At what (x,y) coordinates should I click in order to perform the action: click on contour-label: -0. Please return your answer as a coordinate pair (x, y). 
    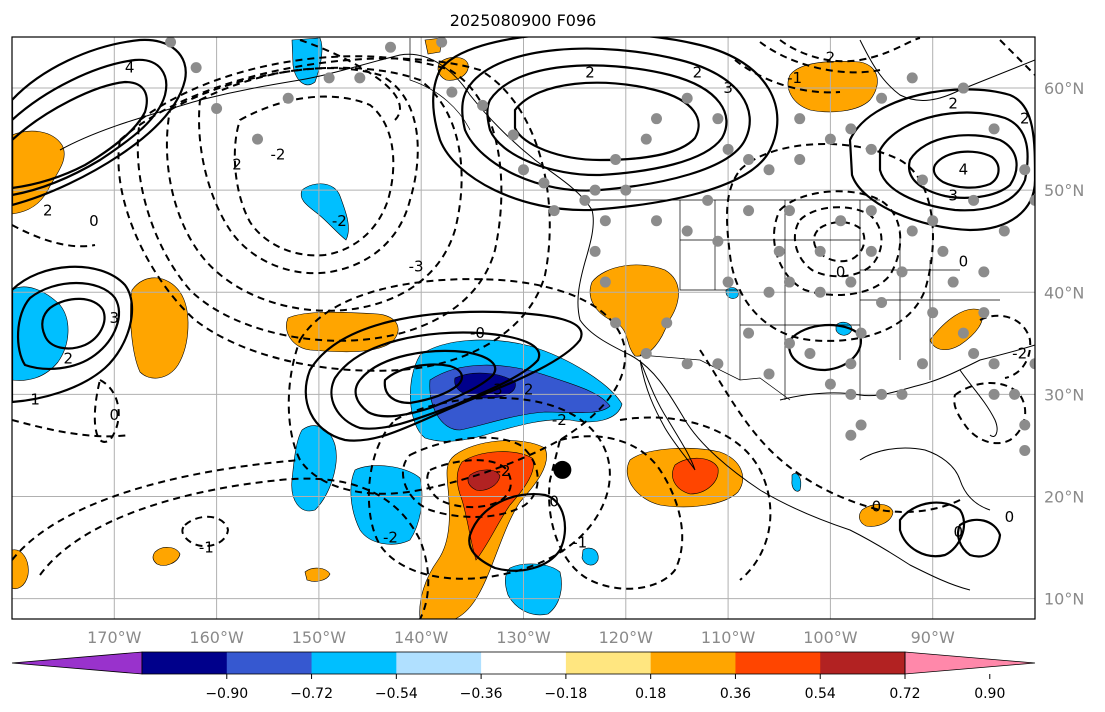
    Looking at the image, I should click on (477, 333).